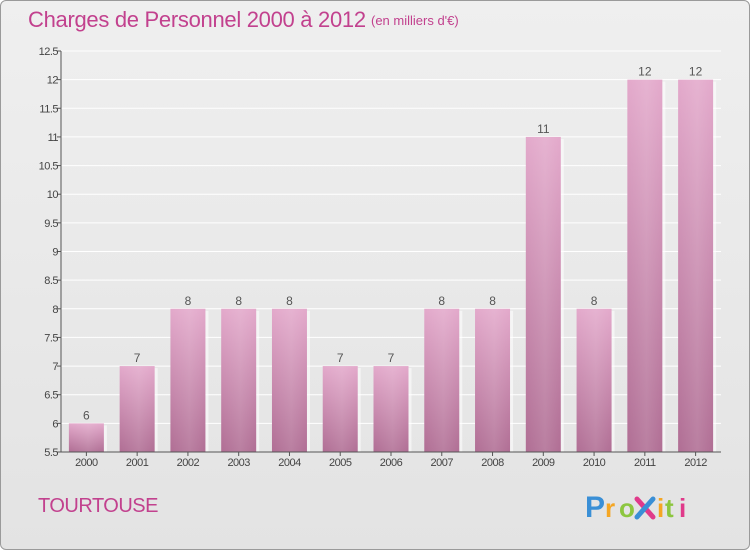 The image size is (750, 550). What do you see at coordinates (86, 415) in the screenshot?
I see `data-label: 6` at bounding box center [86, 415].